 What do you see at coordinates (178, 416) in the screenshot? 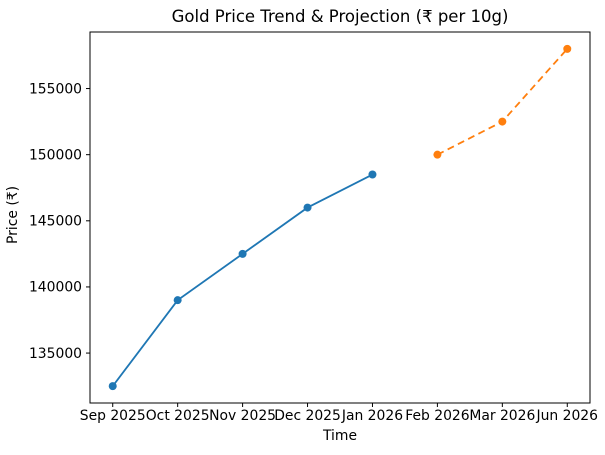
I see `x-tick-label: Oct 2025` at bounding box center [178, 416].